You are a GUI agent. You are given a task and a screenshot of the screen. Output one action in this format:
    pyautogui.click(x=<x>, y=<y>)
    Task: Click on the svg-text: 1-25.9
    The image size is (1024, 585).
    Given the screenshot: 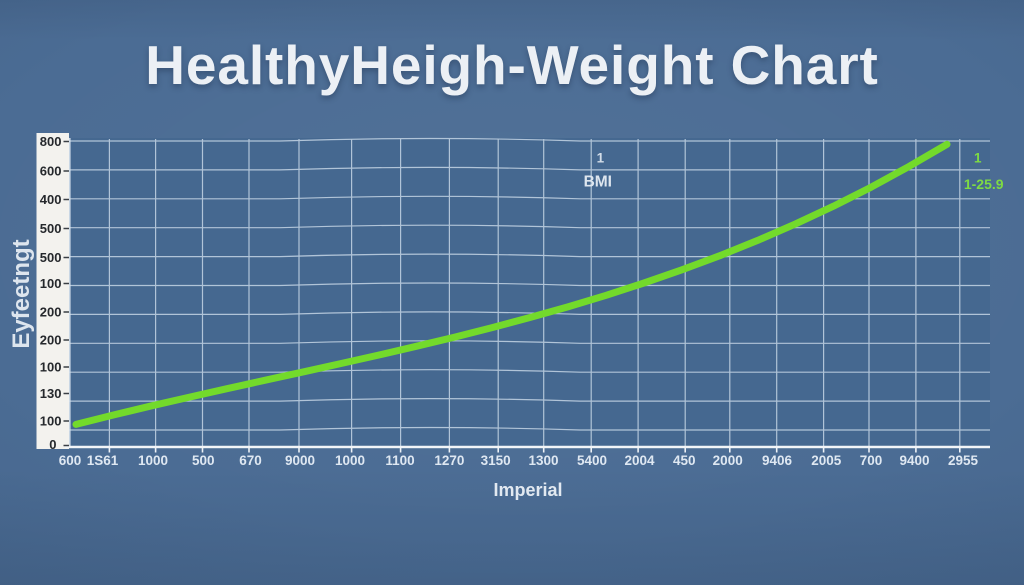 What is the action you would take?
    pyautogui.click(x=984, y=184)
    